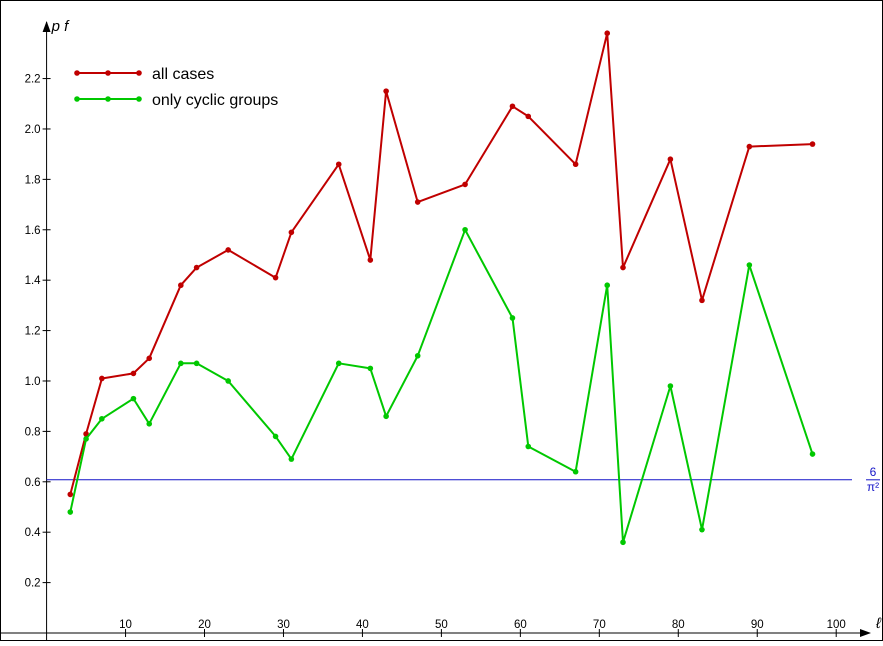 This screenshot has width=883, height=646. Describe the element at coordinates (33, 80) in the screenshot. I see `y-tick-label: 2.2` at that location.